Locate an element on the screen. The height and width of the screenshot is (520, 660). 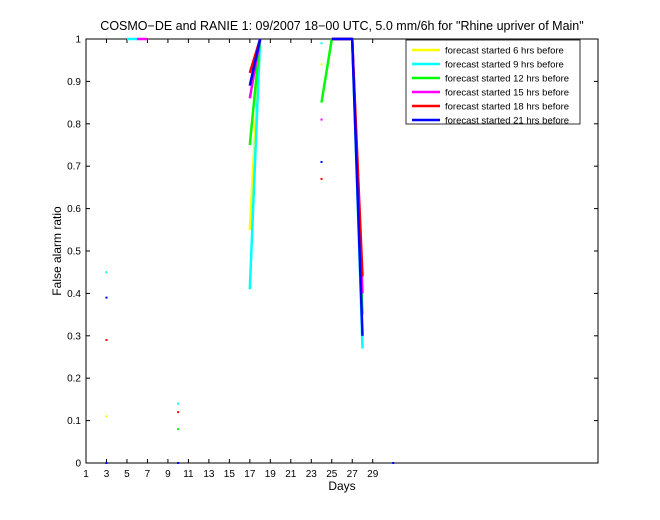
x-tick-label: 11 is located at coordinates (188, 474).